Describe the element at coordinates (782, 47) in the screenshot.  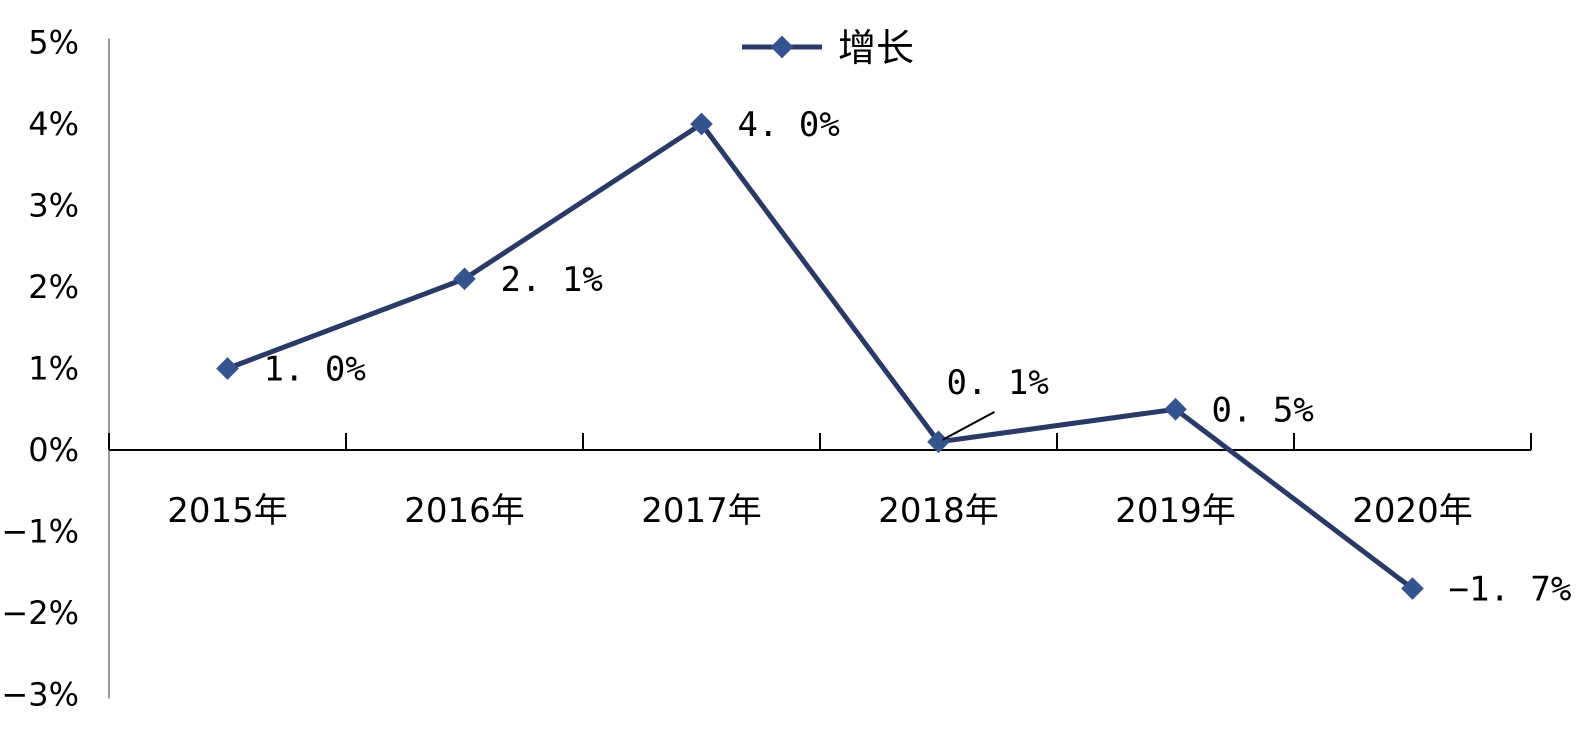
I see `legend-marker-swatch` at that location.